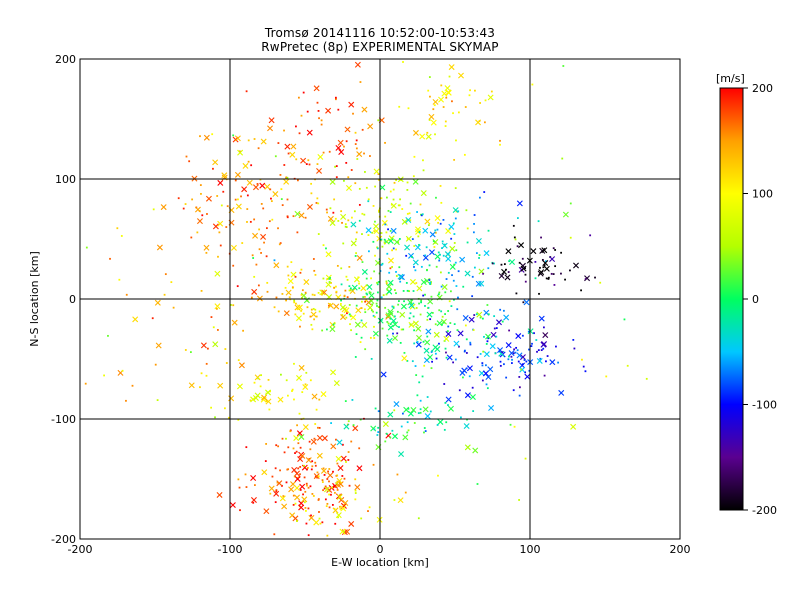 This screenshot has width=800, height=600. What do you see at coordinates (80, 549) in the screenshot?
I see `x-tick-label: -200` at bounding box center [80, 549].